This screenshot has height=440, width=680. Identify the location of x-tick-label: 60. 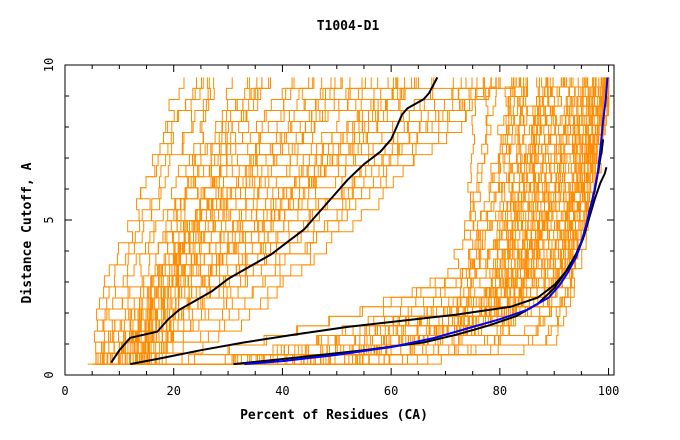
(391, 391).